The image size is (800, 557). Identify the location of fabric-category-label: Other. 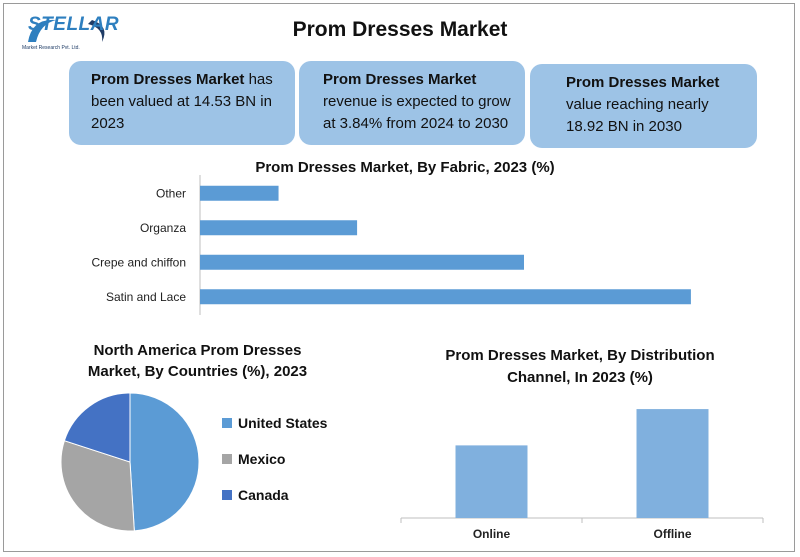
(171, 193).